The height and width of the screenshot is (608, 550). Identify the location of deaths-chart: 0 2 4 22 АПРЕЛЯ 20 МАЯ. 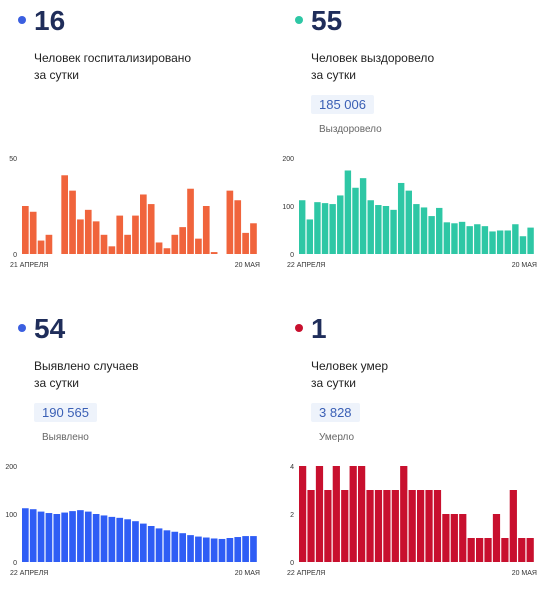
(412, 520).